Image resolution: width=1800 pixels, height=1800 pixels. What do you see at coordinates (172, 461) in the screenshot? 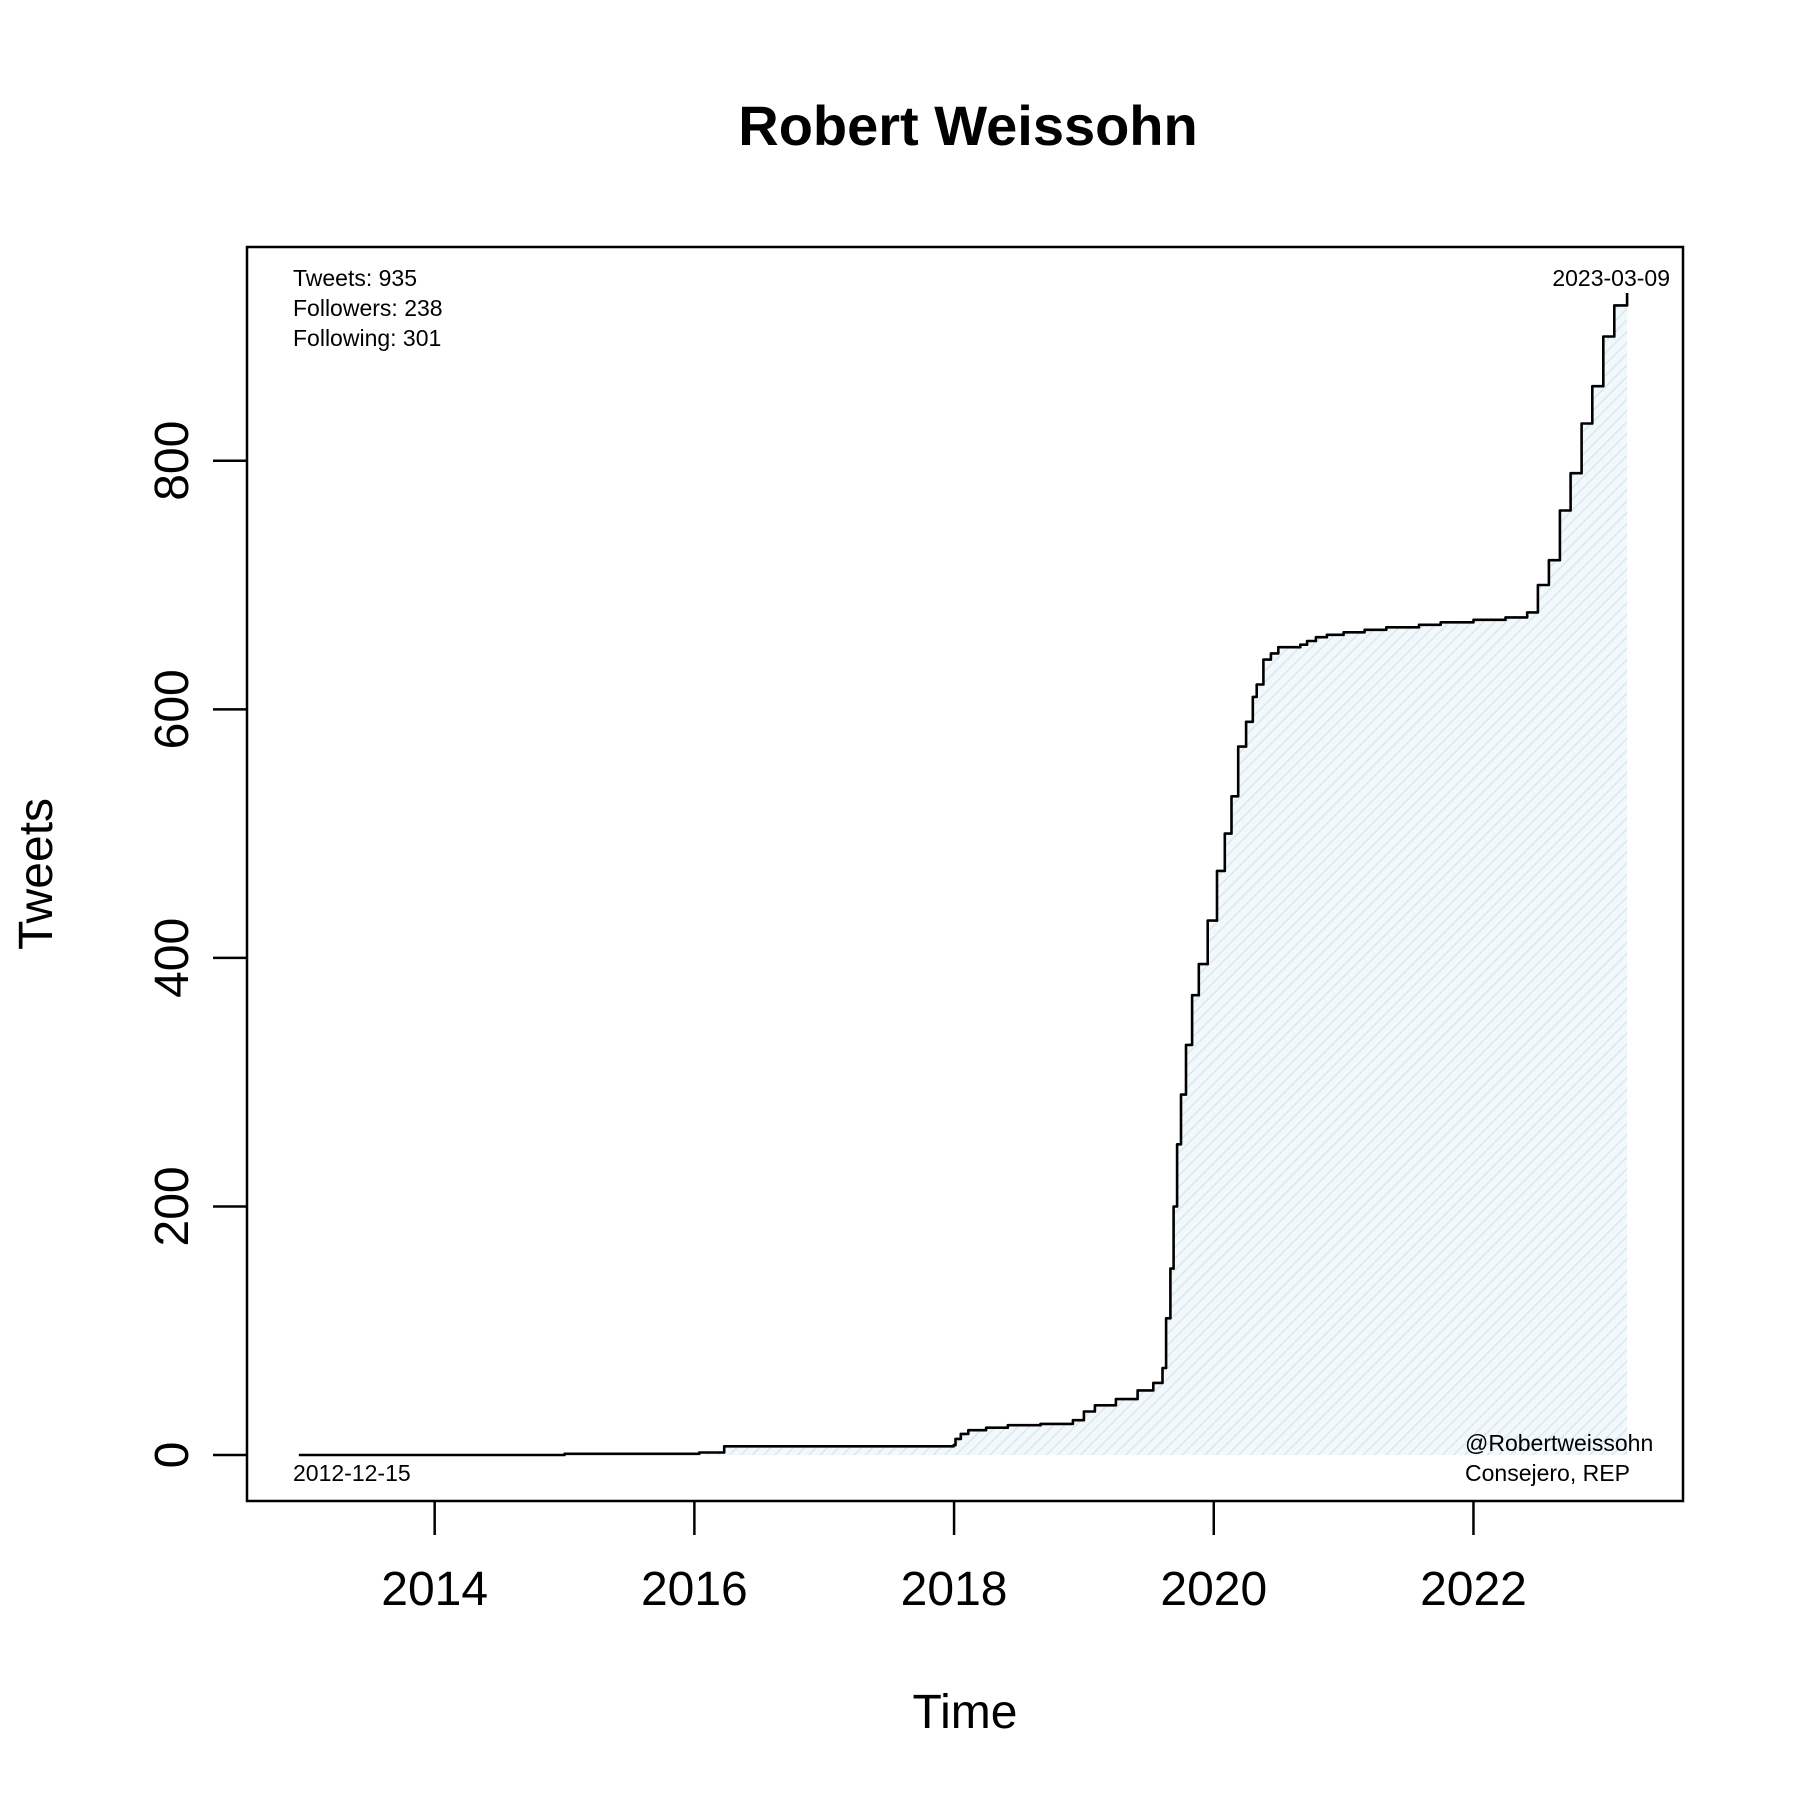
I see `y-tick-label: 800` at bounding box center [172, 461].